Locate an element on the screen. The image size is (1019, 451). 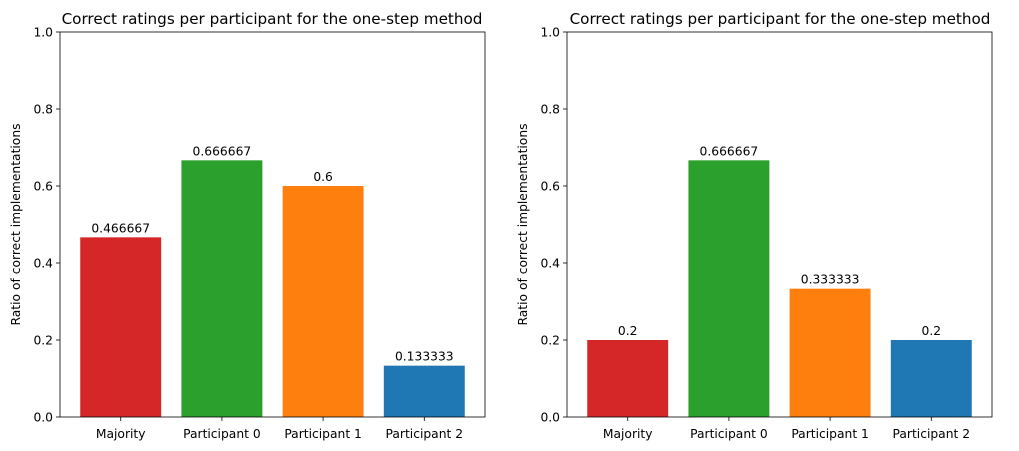
bar-value-label: 0.6 is located at coordinates (323, 177).